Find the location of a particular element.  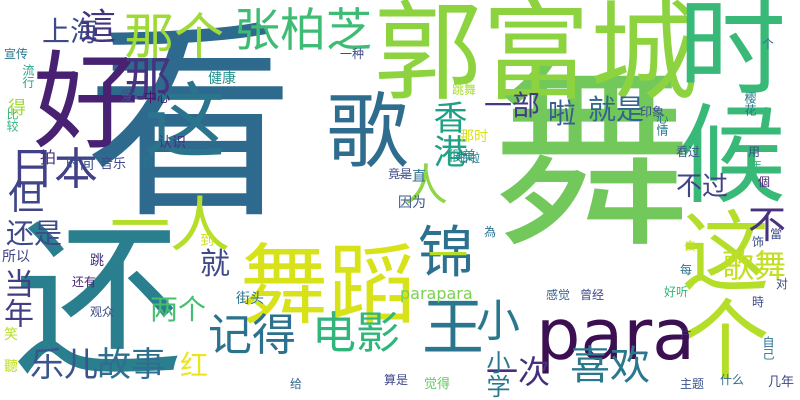

word-dangnian: 当年 is located at coordinates (16, 298).